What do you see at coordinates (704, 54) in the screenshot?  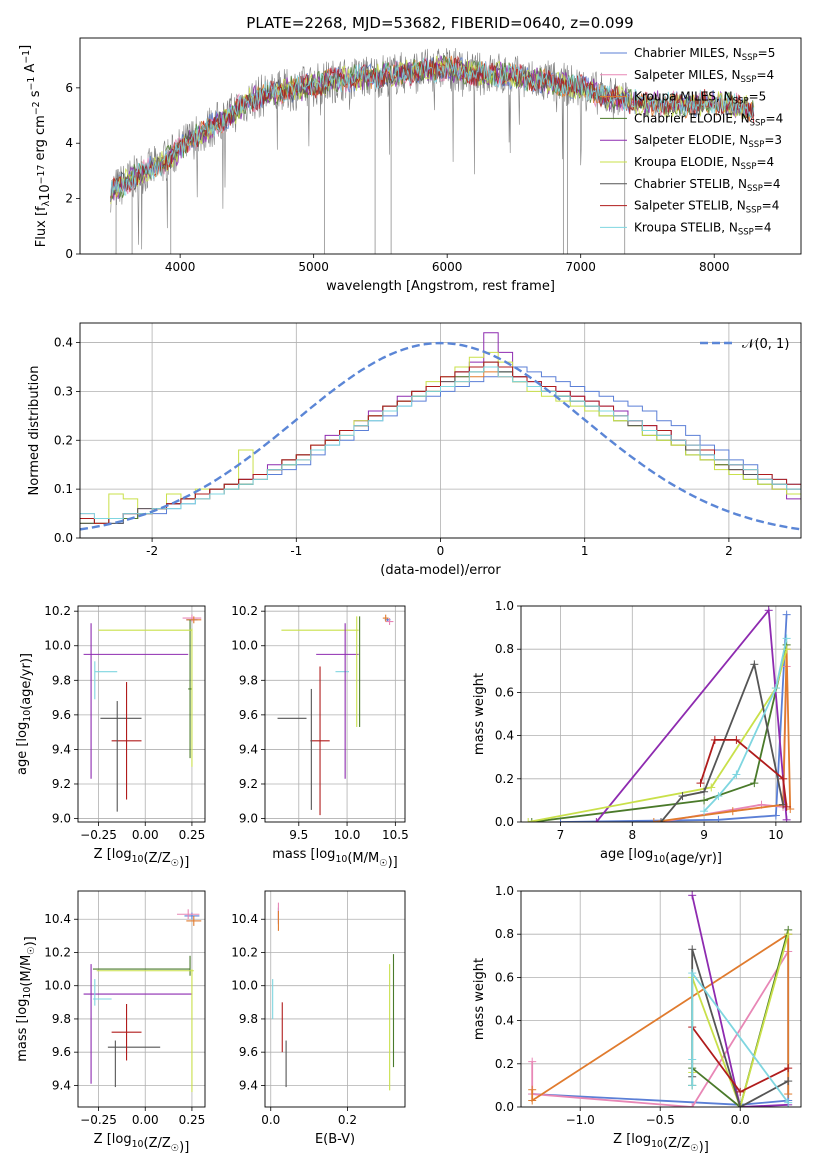 I see `legend-label: Chabrier MILES, NSSP=5` at bounding box center [704, 54].